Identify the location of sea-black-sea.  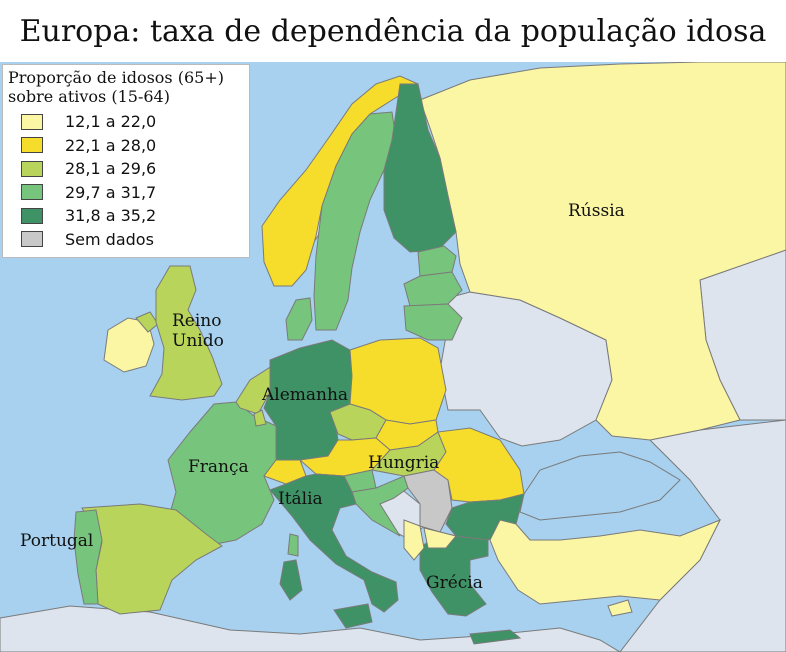
(600, 486).